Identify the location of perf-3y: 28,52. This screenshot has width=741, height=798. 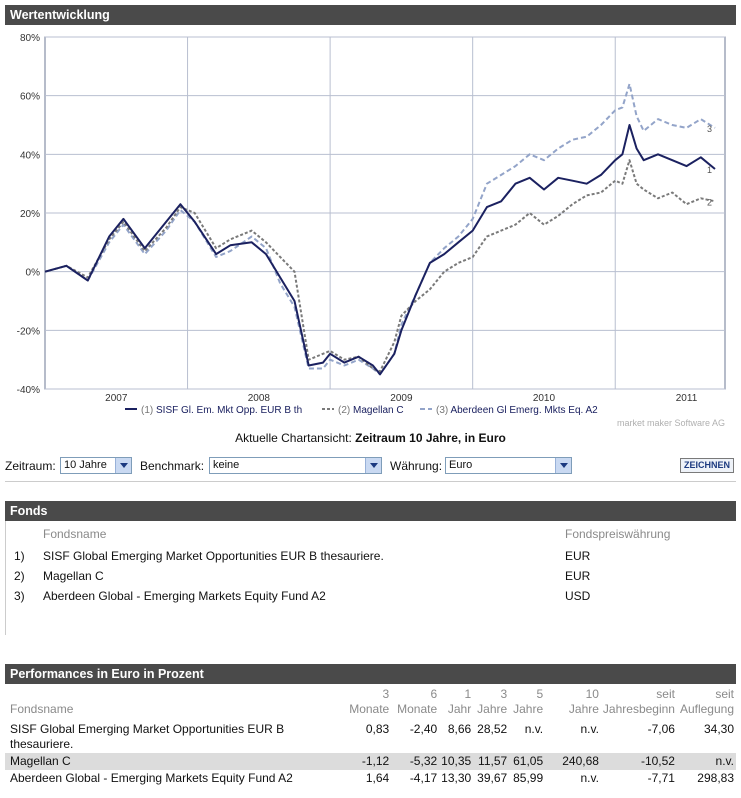
(492, 729).